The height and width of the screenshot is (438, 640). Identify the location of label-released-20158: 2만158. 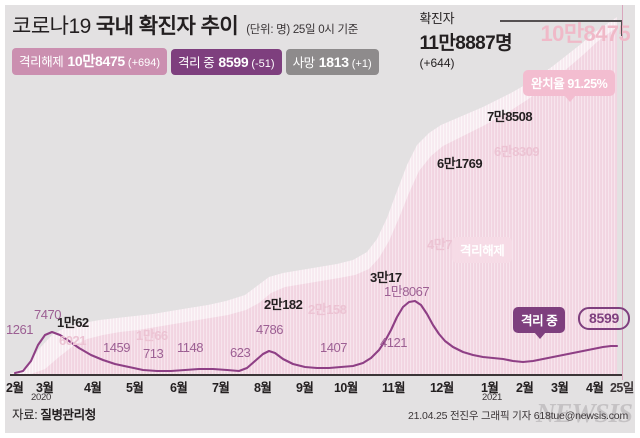
(327, 309).